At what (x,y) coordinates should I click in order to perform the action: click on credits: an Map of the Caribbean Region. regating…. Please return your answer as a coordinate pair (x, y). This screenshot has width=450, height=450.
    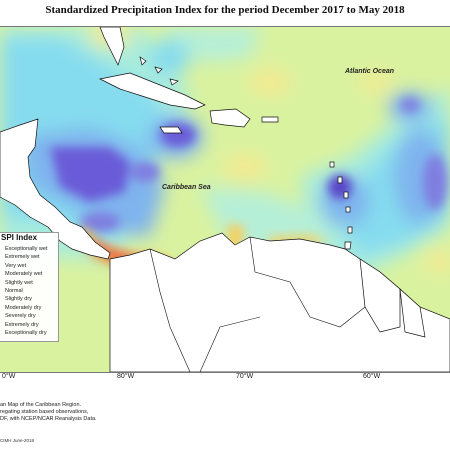
    Looking at the image, I should click on (48, 412).